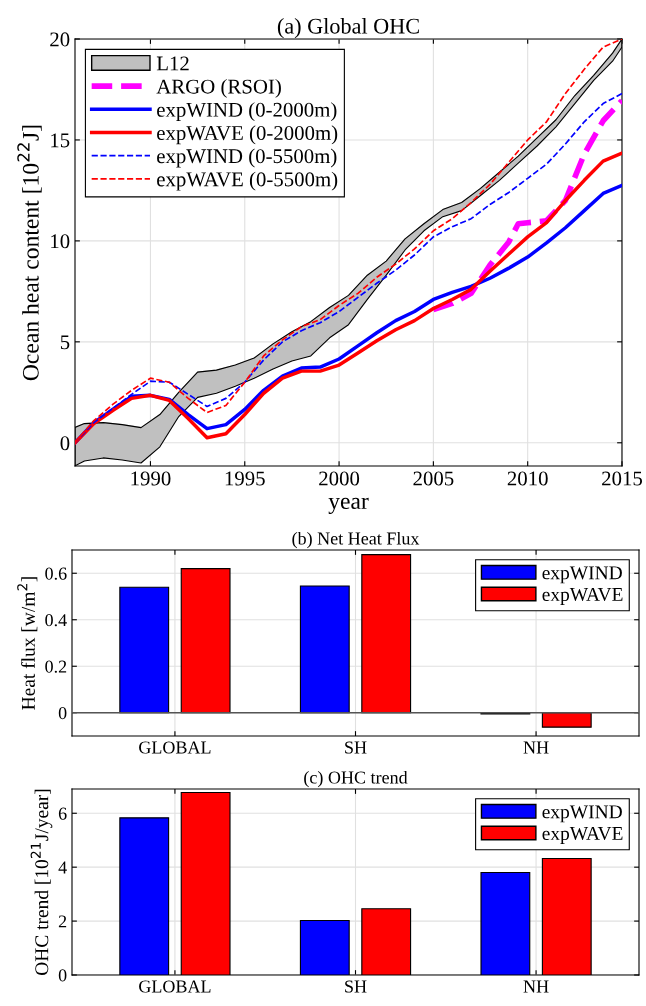 This screenshot has height=1006, width=646. What do you see at coordinates (56, 666) in the screenshot?
I see `y-tick-label: 0.2` at bounding box center [56, 666].